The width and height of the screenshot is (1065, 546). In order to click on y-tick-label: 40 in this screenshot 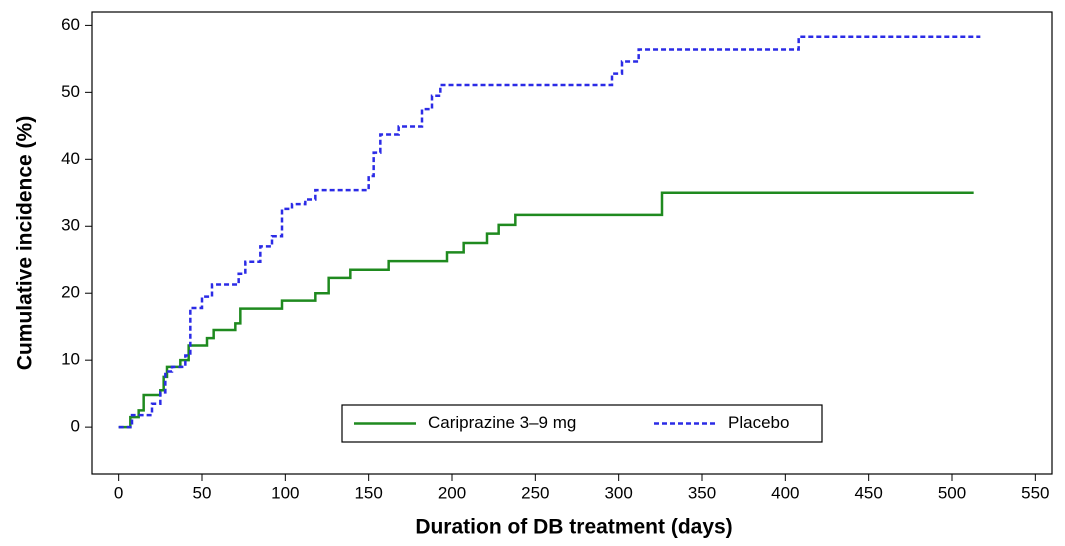, I will do `click(70, 158)`.